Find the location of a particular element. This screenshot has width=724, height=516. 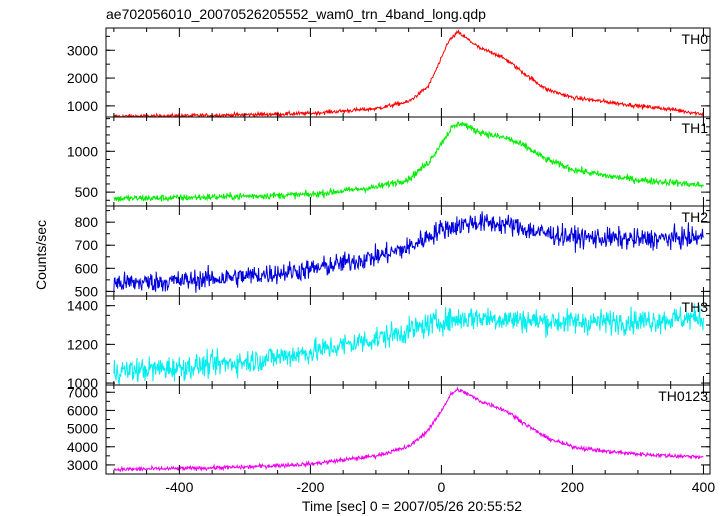

panel-label: TH0123 is located at coordinates (683, 396).